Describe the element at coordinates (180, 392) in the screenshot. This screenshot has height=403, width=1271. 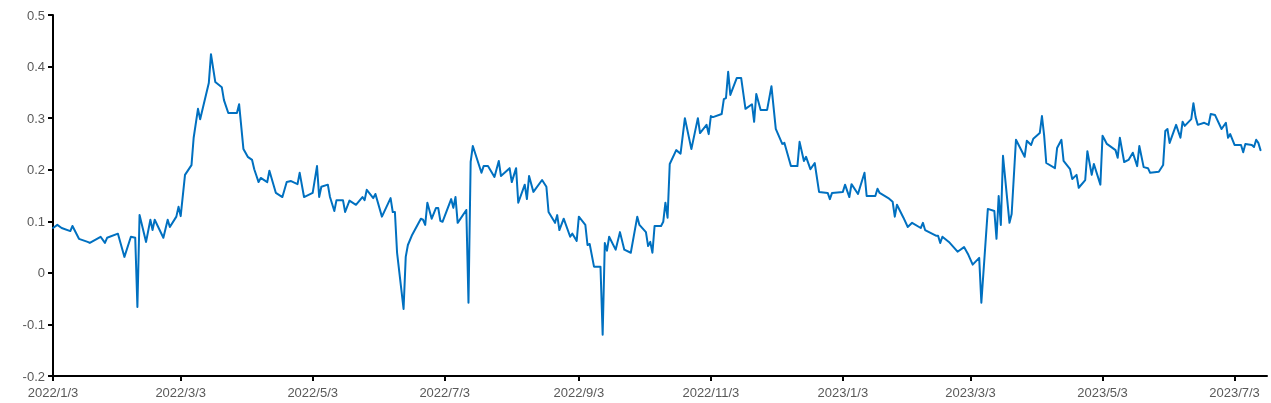
I see `x-tick-label: 2022/3/3` at that location.